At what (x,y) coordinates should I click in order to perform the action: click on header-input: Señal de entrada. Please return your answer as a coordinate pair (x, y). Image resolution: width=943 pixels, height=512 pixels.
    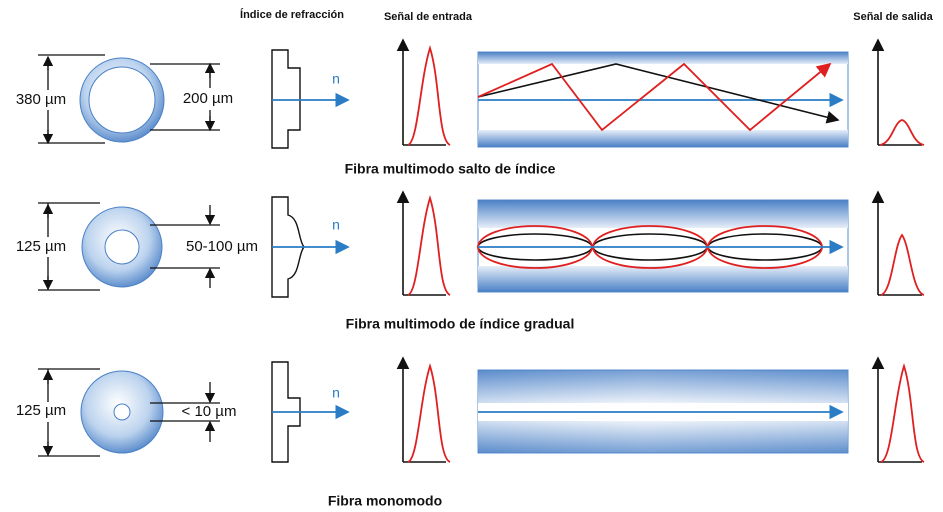
    Looking at the image, I should click on (428, 17).